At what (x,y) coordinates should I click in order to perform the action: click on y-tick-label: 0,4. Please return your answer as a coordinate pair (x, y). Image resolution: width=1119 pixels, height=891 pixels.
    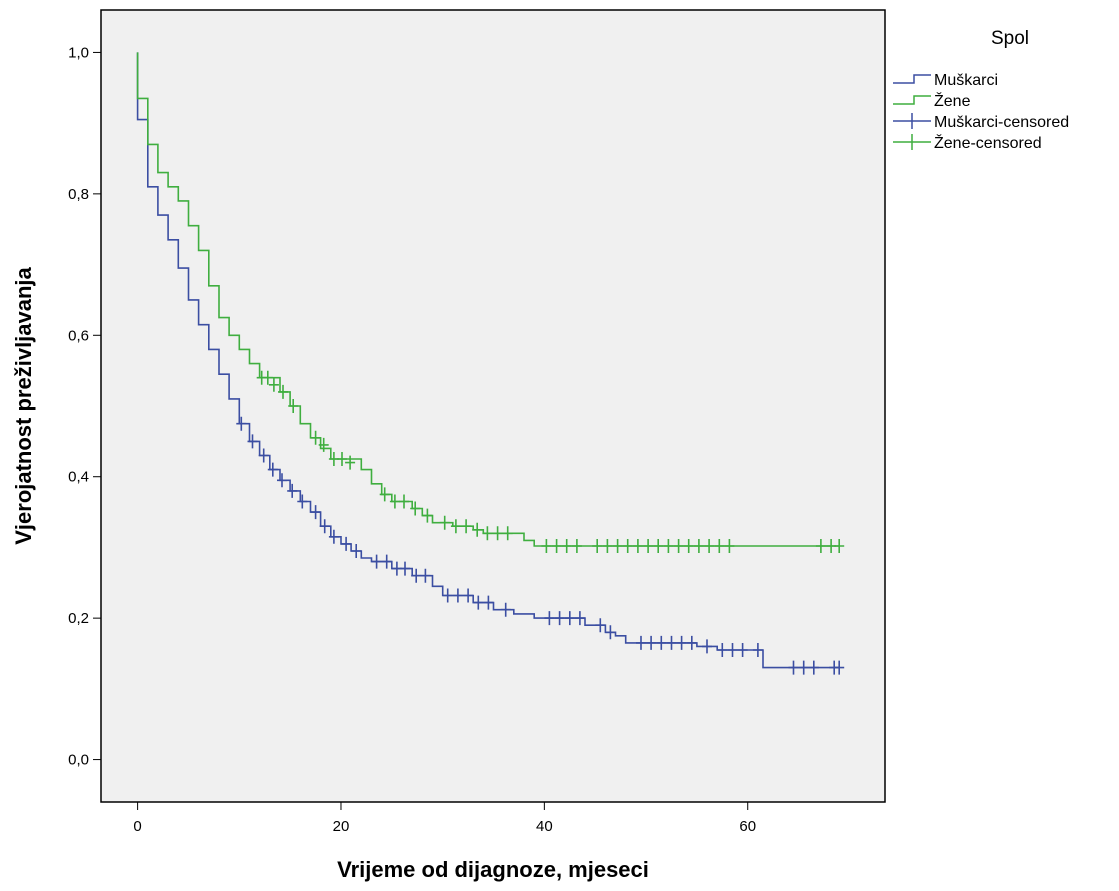
    Looking at the image, I should click on (78, 477).